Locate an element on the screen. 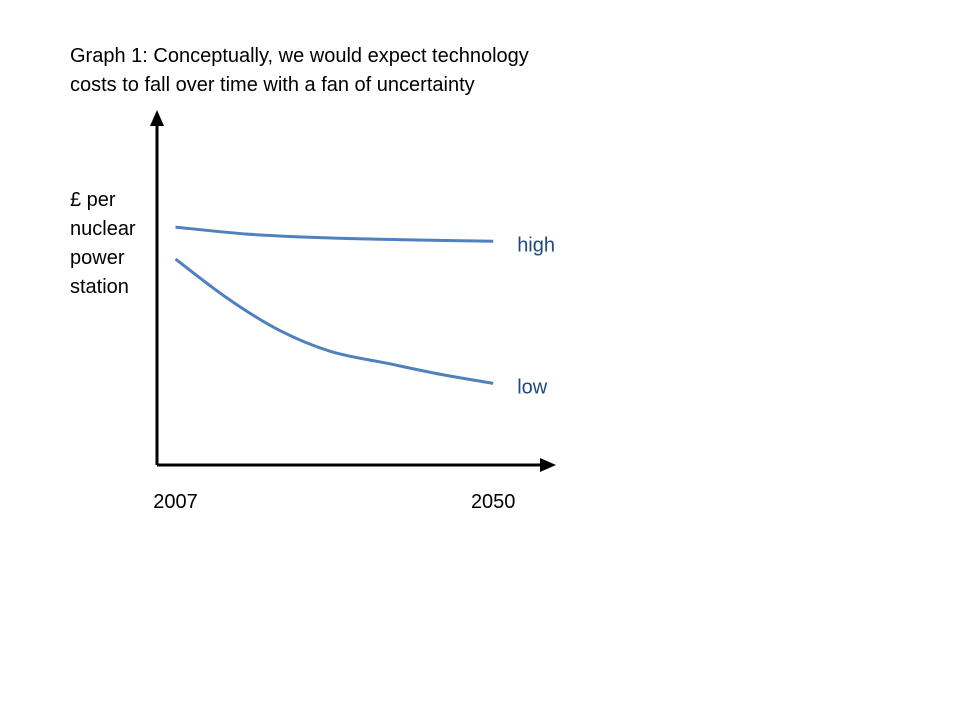  x-tick-label-2050: 2050 is located at coordinates (493, 502).